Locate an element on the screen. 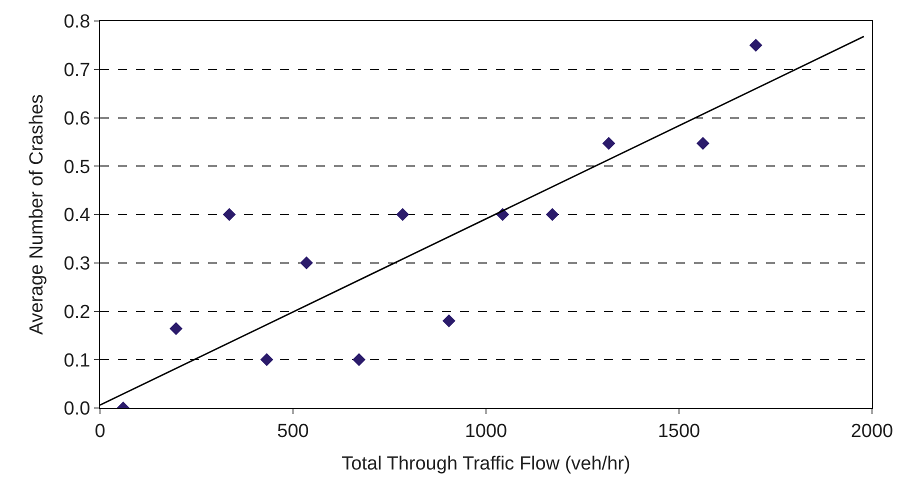 The height and width of the screenshot is (488, 905). y-axis-title: Average Number of Crashes is located at coordinates (37, 214).